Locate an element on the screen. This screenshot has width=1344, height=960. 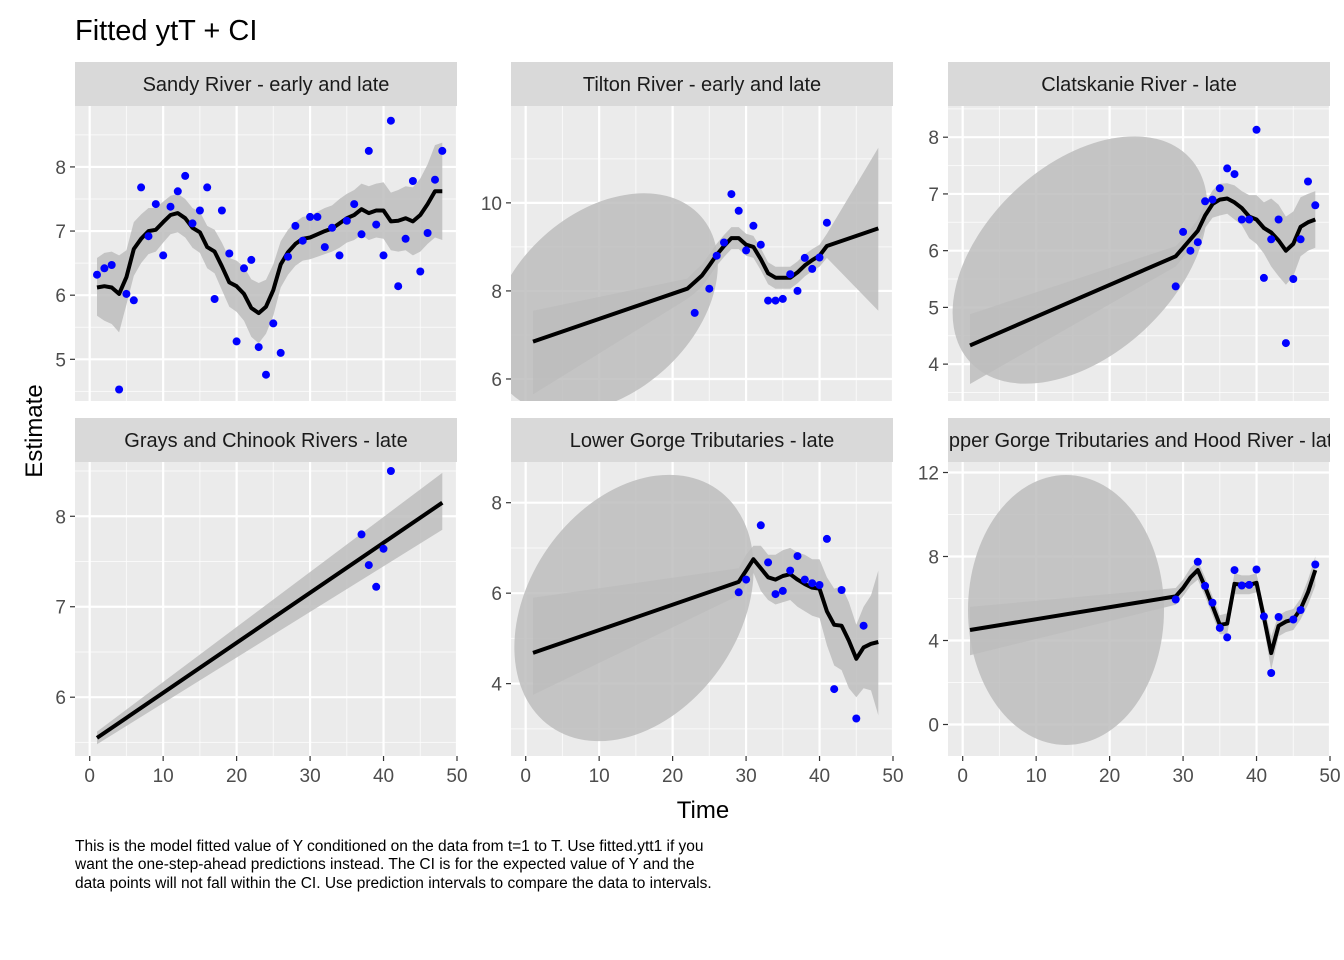
facet-strip-label: Clatskanie River - late is located at coordinates (1139, 85).